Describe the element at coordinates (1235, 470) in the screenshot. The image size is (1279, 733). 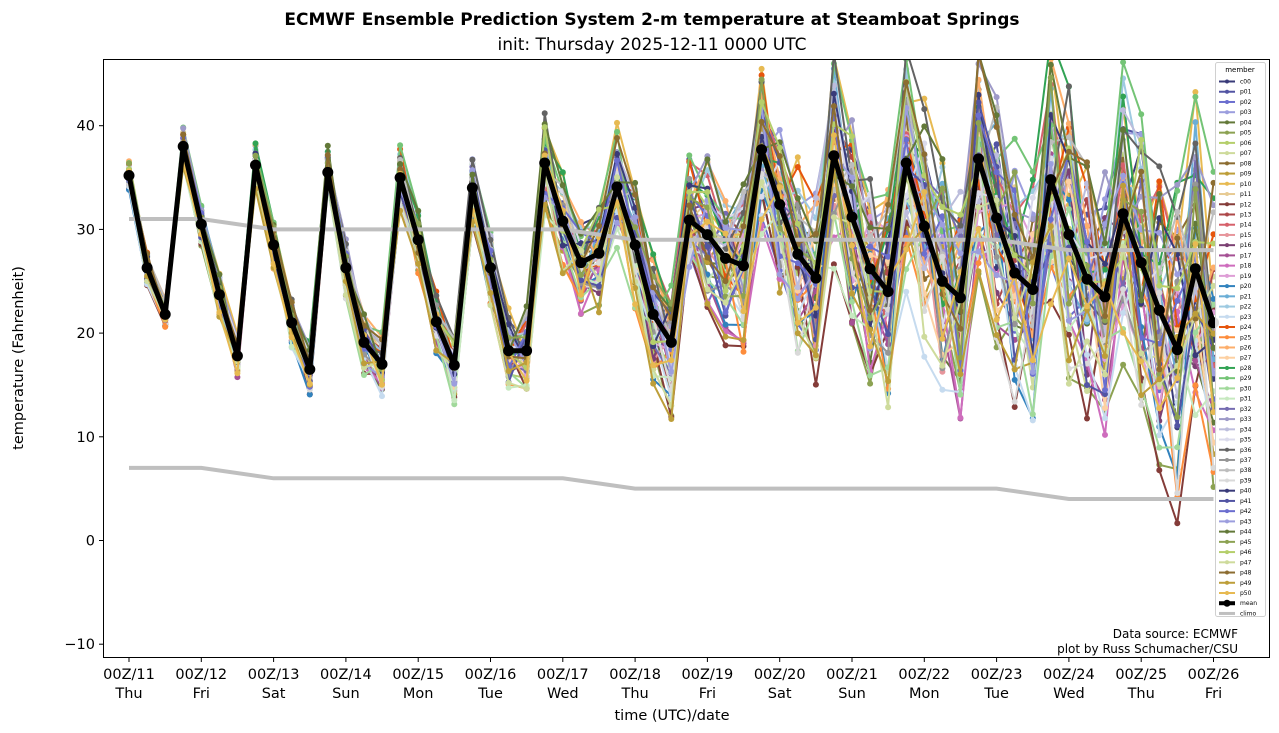
I see `legend-item-p38: p38` at that location.